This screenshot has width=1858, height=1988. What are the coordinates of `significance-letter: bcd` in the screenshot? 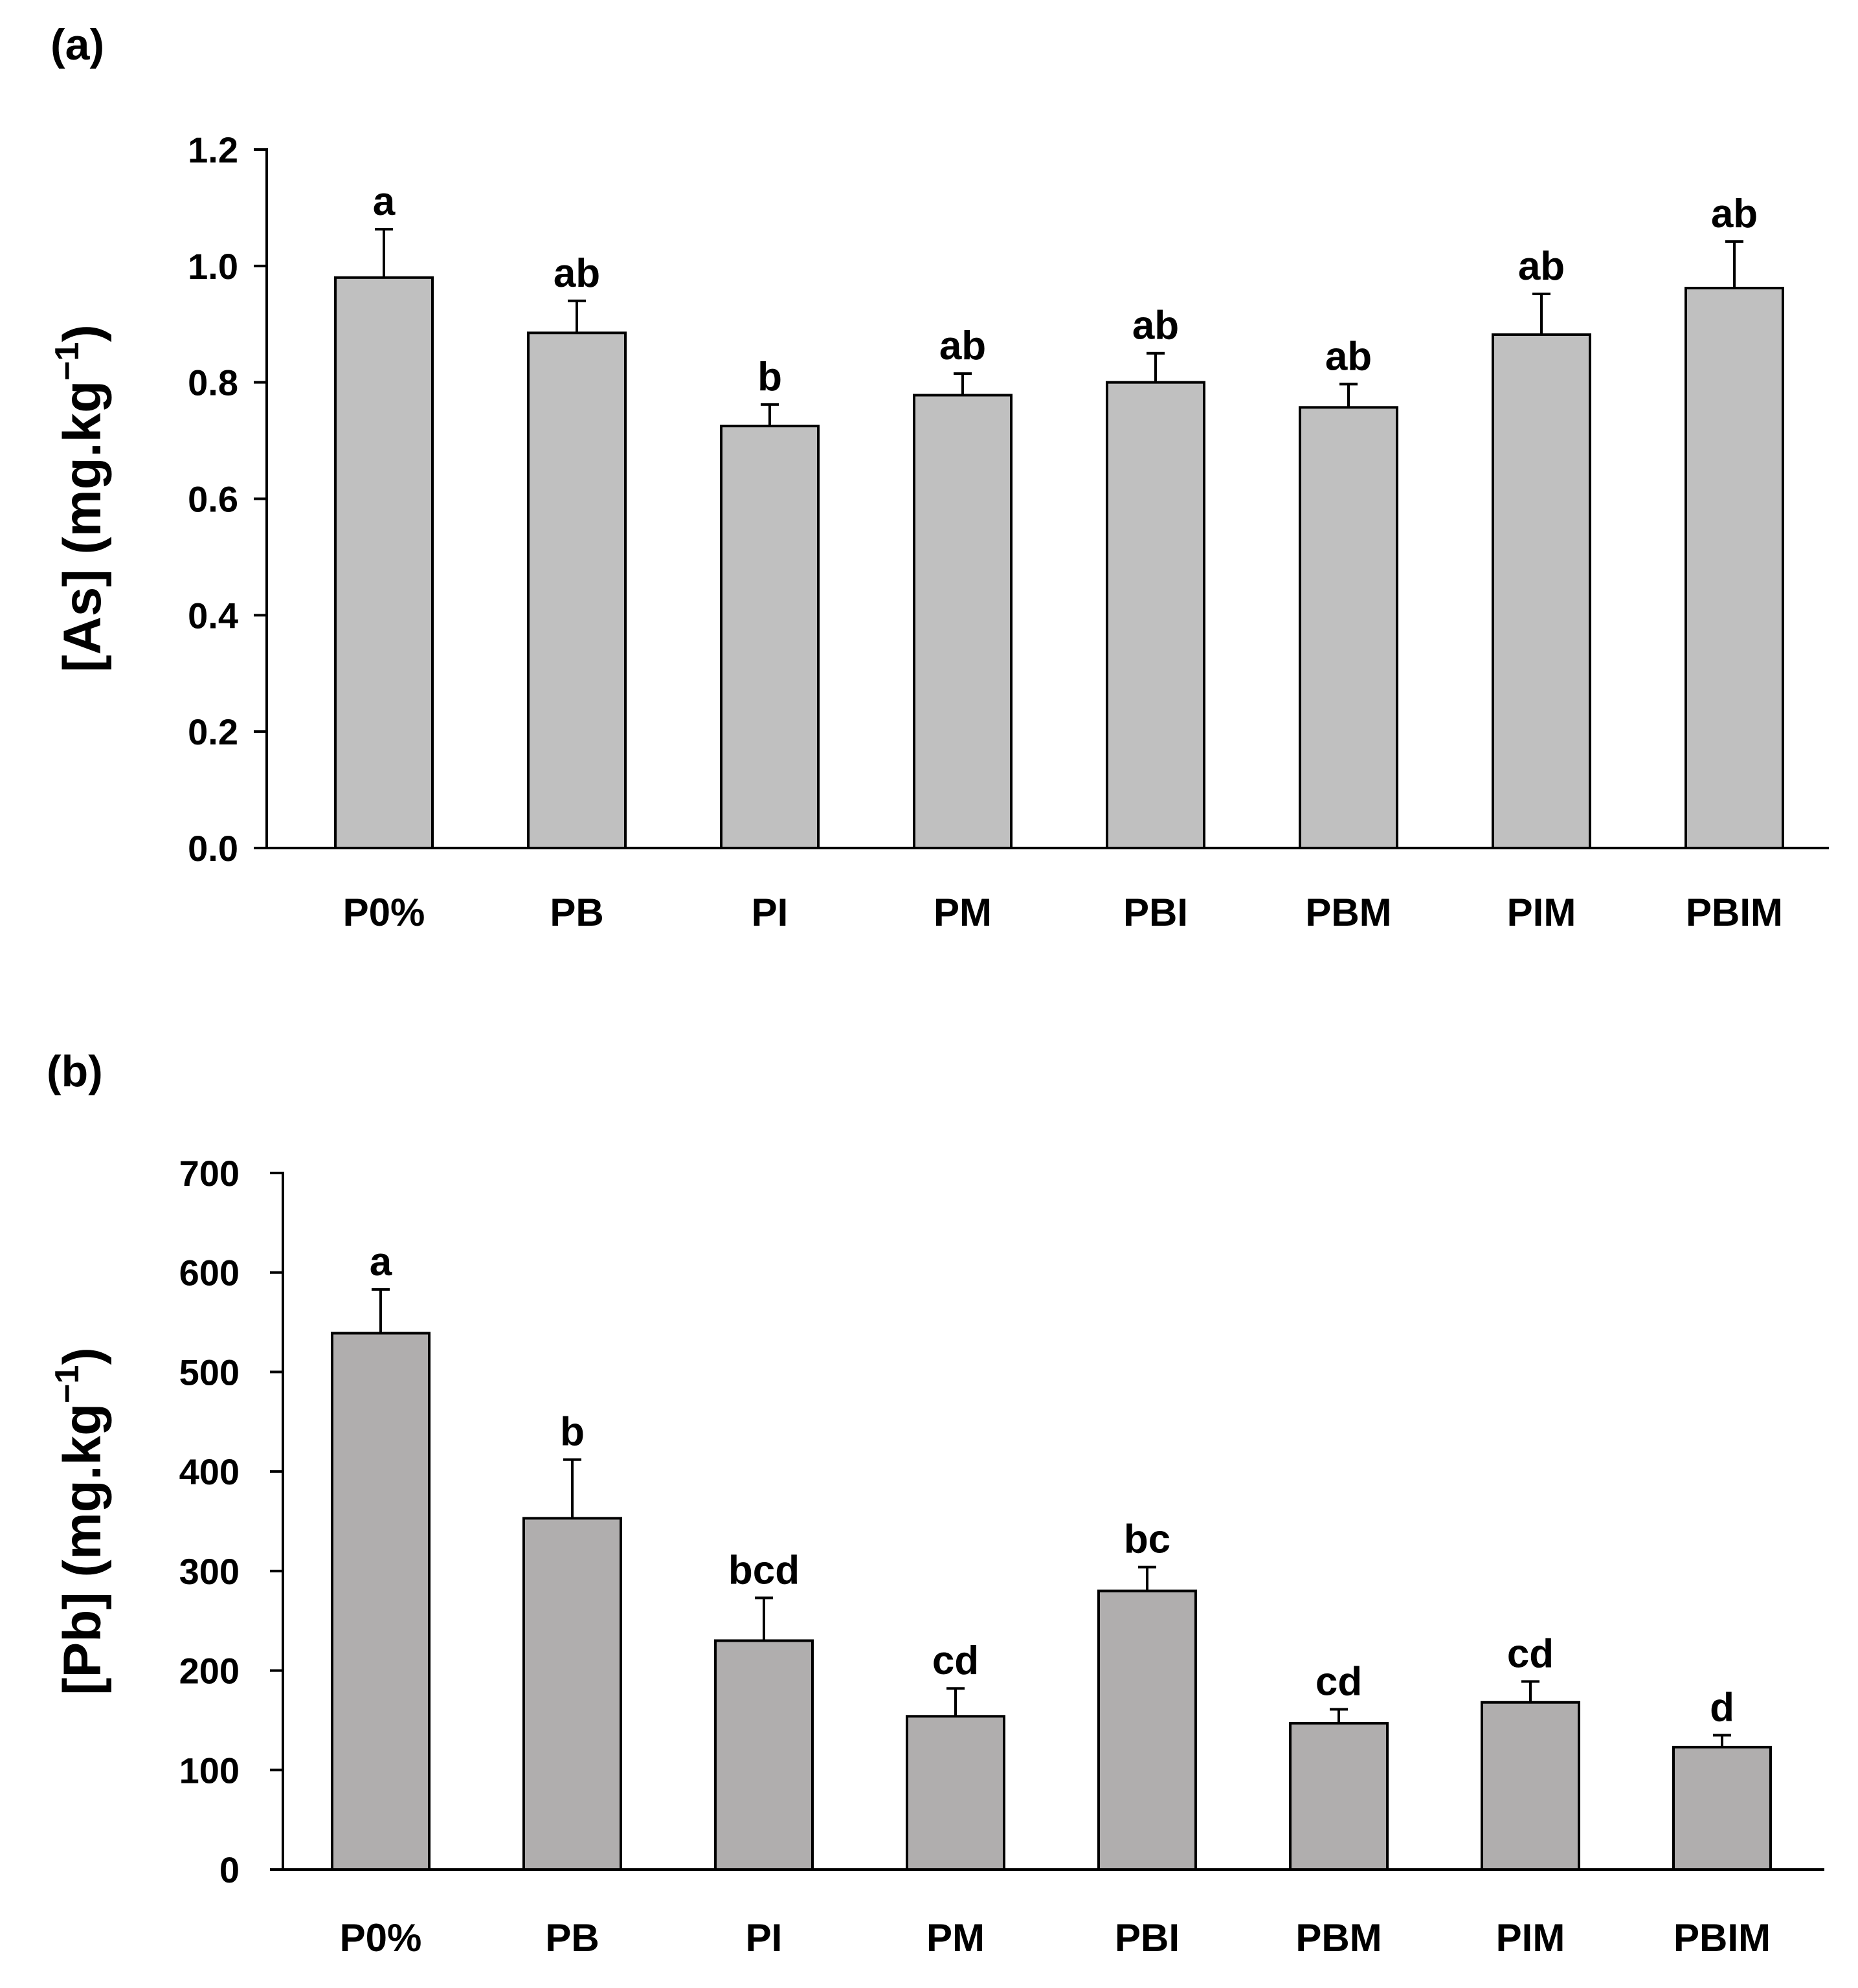 It's located at (764, 1570).